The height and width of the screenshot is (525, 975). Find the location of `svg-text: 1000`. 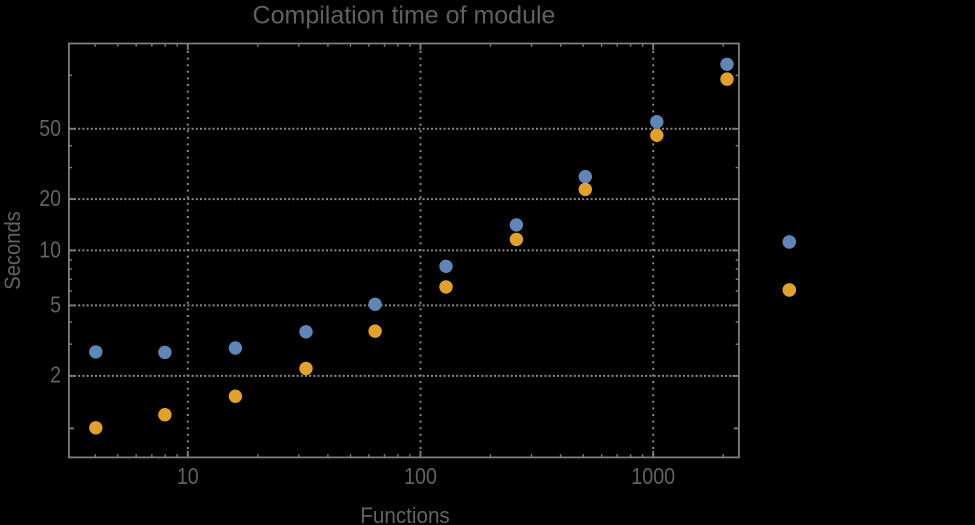

svg-text: 1000 is located at coordinates (653, 476).